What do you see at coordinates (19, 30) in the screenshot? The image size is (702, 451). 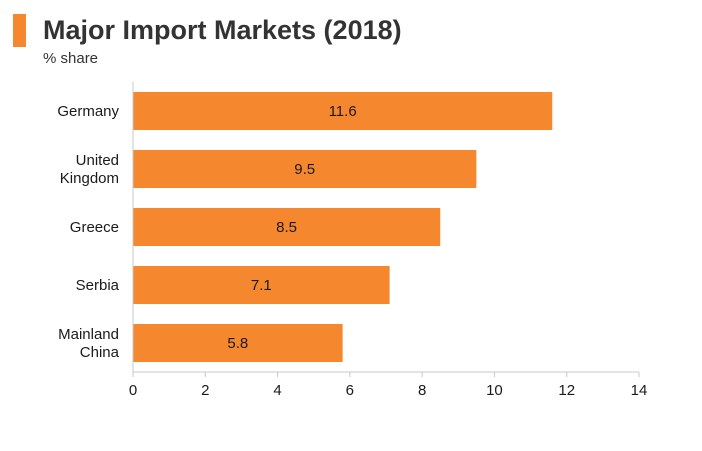 I see `title-accent-bar` at bounding box center [19, 30].